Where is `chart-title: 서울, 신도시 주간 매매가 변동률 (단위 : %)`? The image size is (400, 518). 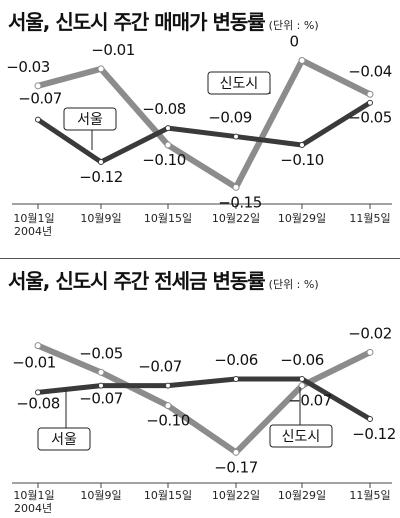 chart-title: 서울, 신도시 주간 매매가 변동률 (단위 : %) is located at coordinates (163, 22).